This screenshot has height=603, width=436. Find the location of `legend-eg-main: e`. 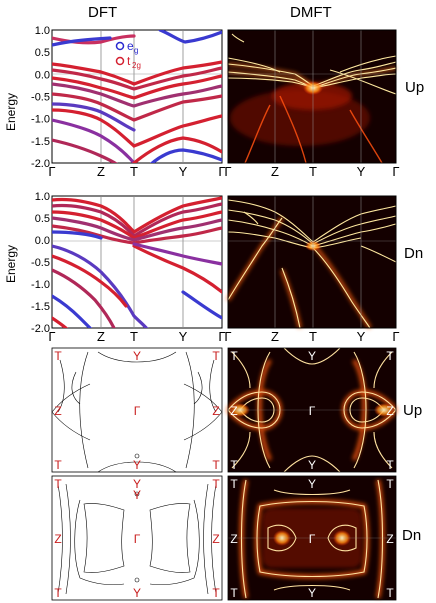

legend-eg-main: e is located at coordinates (130, 46).